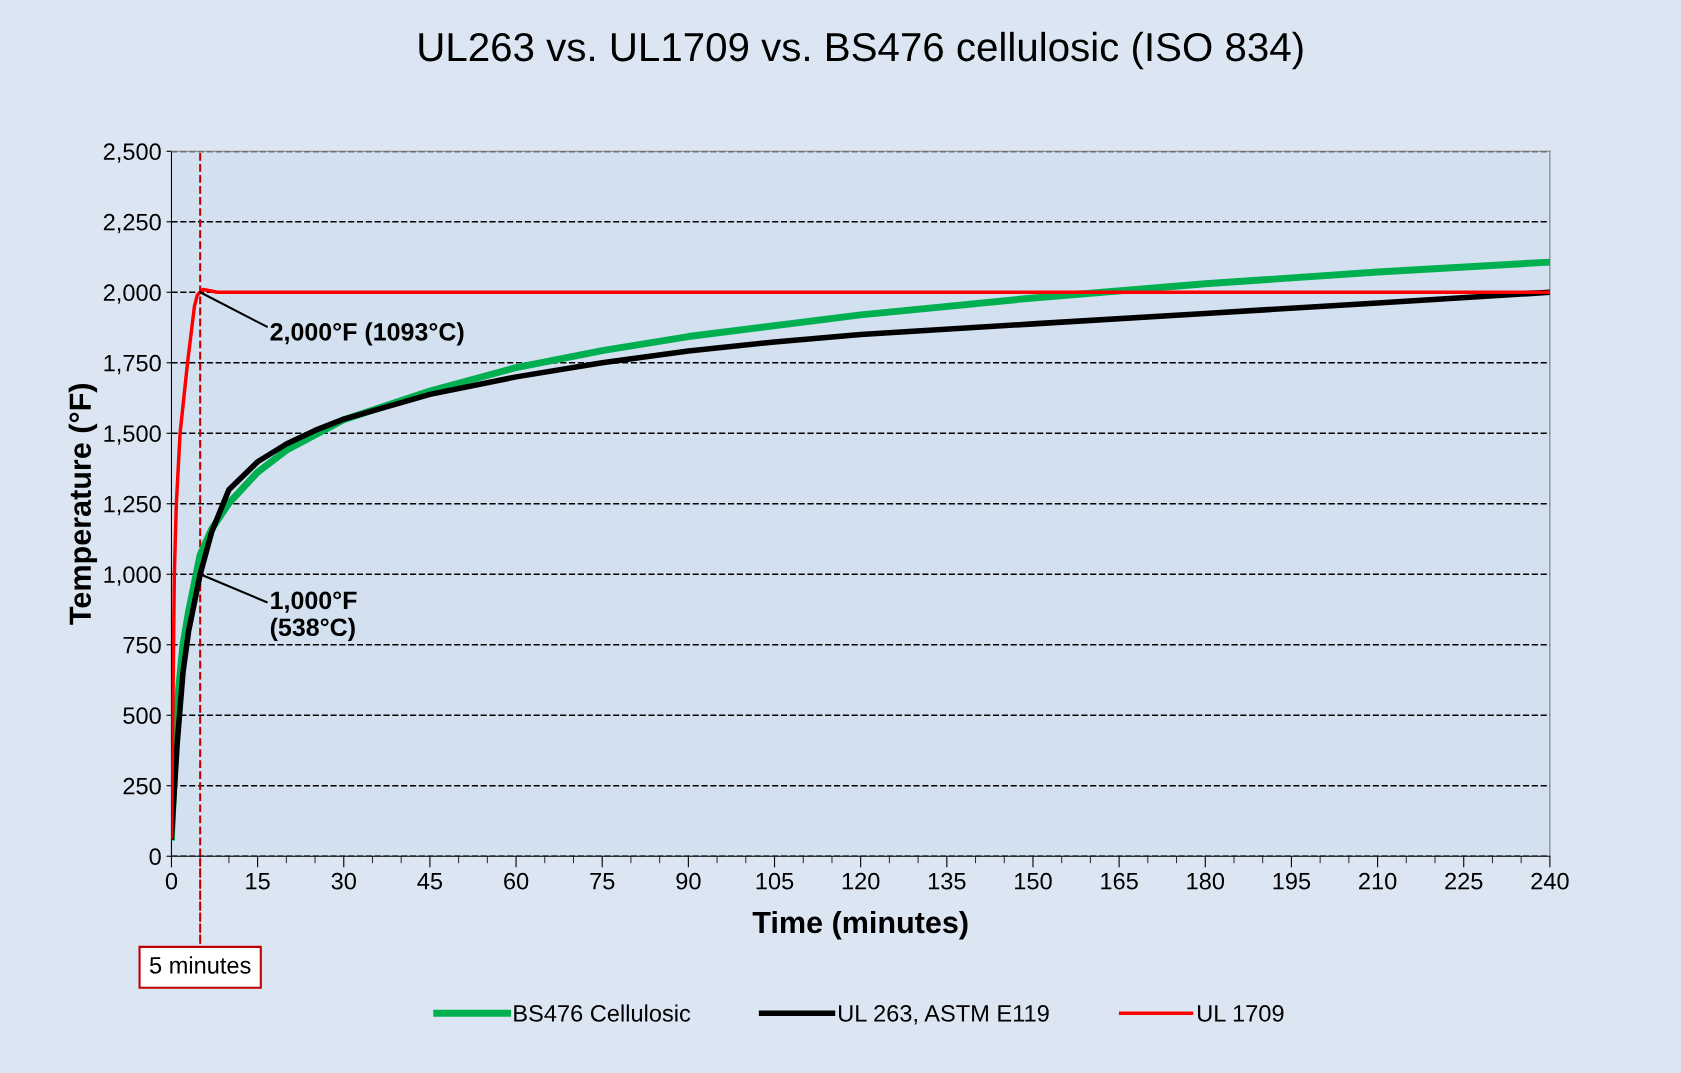 This screenshot has height=1073, width=1681. I want to click on x-tick-label: 180, so click(1206, 881).